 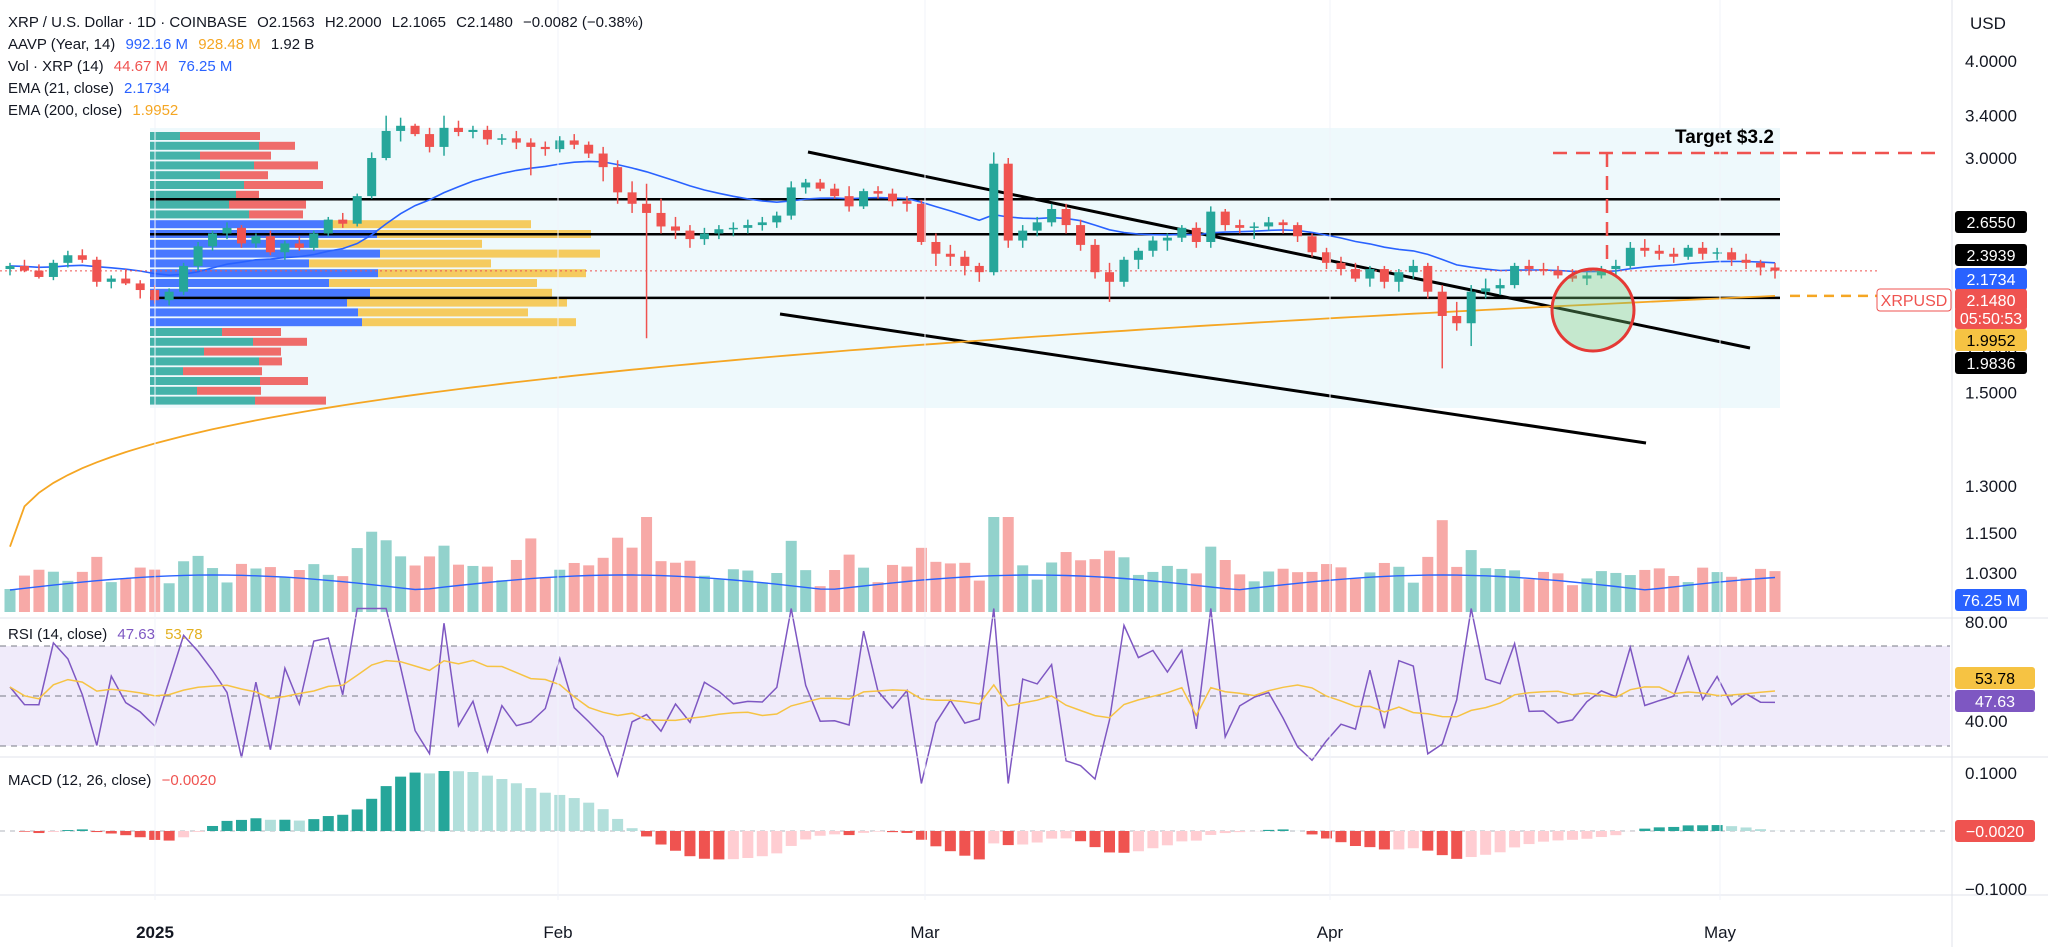 I want to click on price-tag-label: 76.25 M, so click(x=1991, y=601).